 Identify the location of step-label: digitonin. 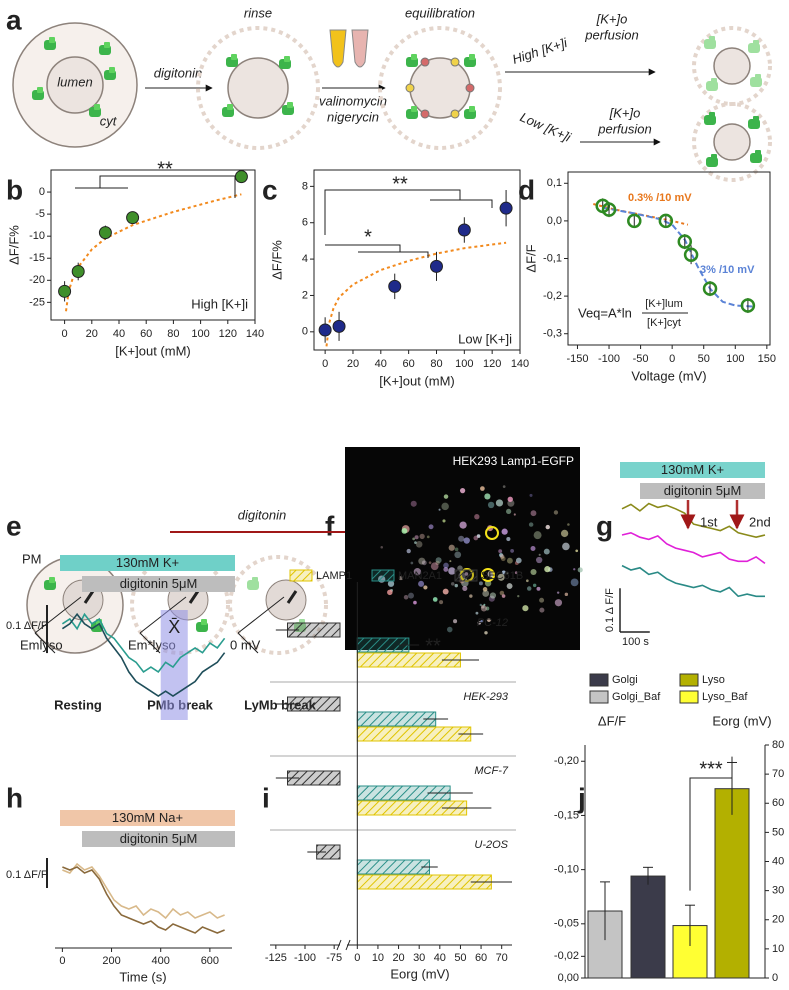
(262, 514).